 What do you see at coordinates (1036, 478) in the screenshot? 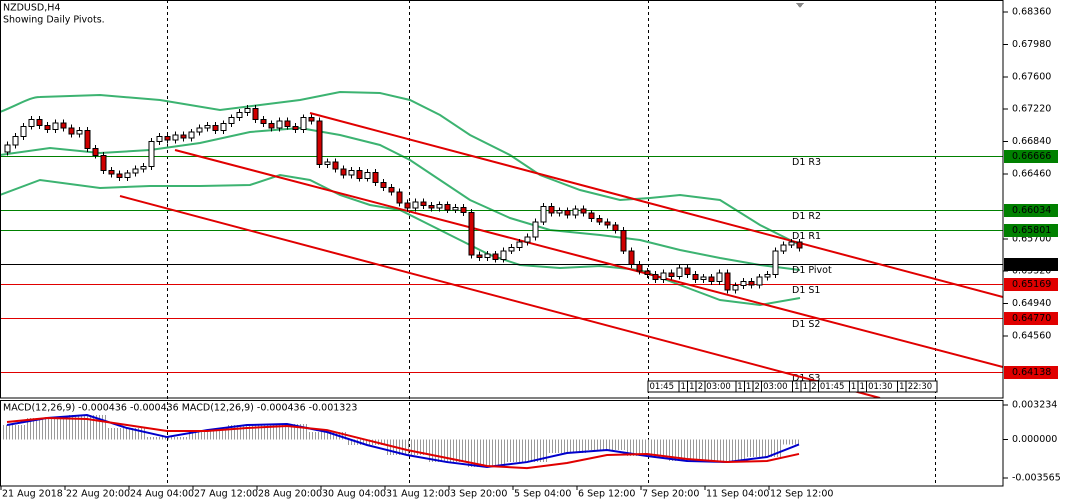
I see `y-tick-label: -0.003565` at bounding box center [1036, 478].